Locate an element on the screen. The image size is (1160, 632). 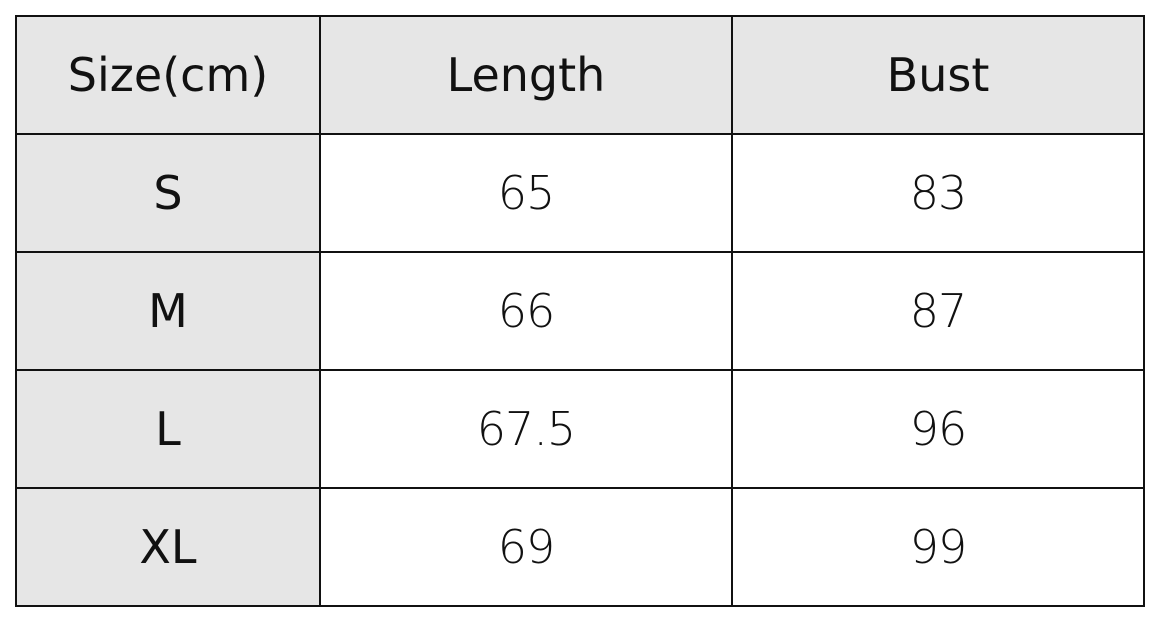
value-cell: 66 is located at coordinates (526, 311).